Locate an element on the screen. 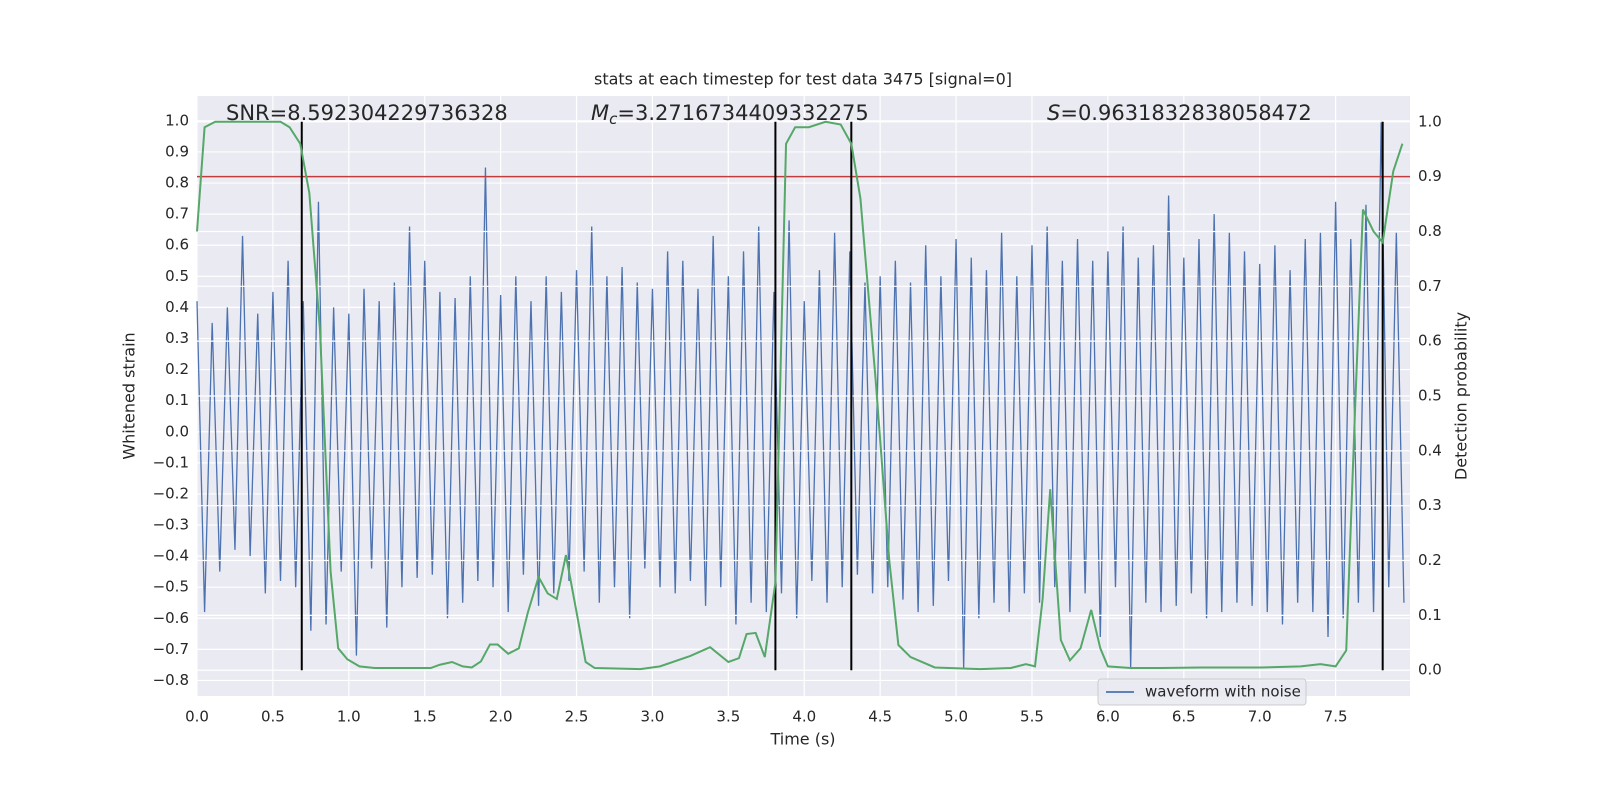 Image resolution: width=1600 pixels, height=800 pixels. x-tick-label: 1.5 is located at coordinates (425, 717).